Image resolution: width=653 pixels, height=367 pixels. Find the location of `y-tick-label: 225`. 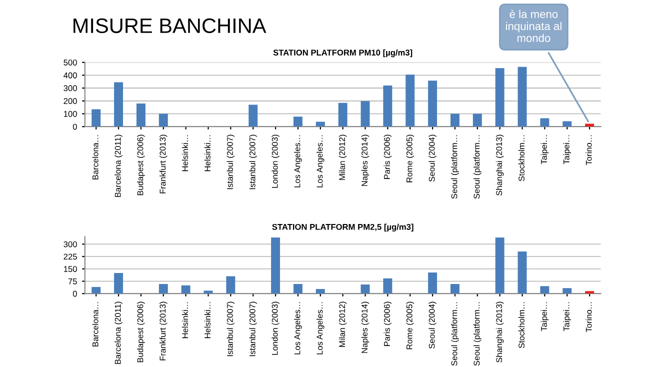

y-tick-label: 225 is located at coordinates (70, 257).